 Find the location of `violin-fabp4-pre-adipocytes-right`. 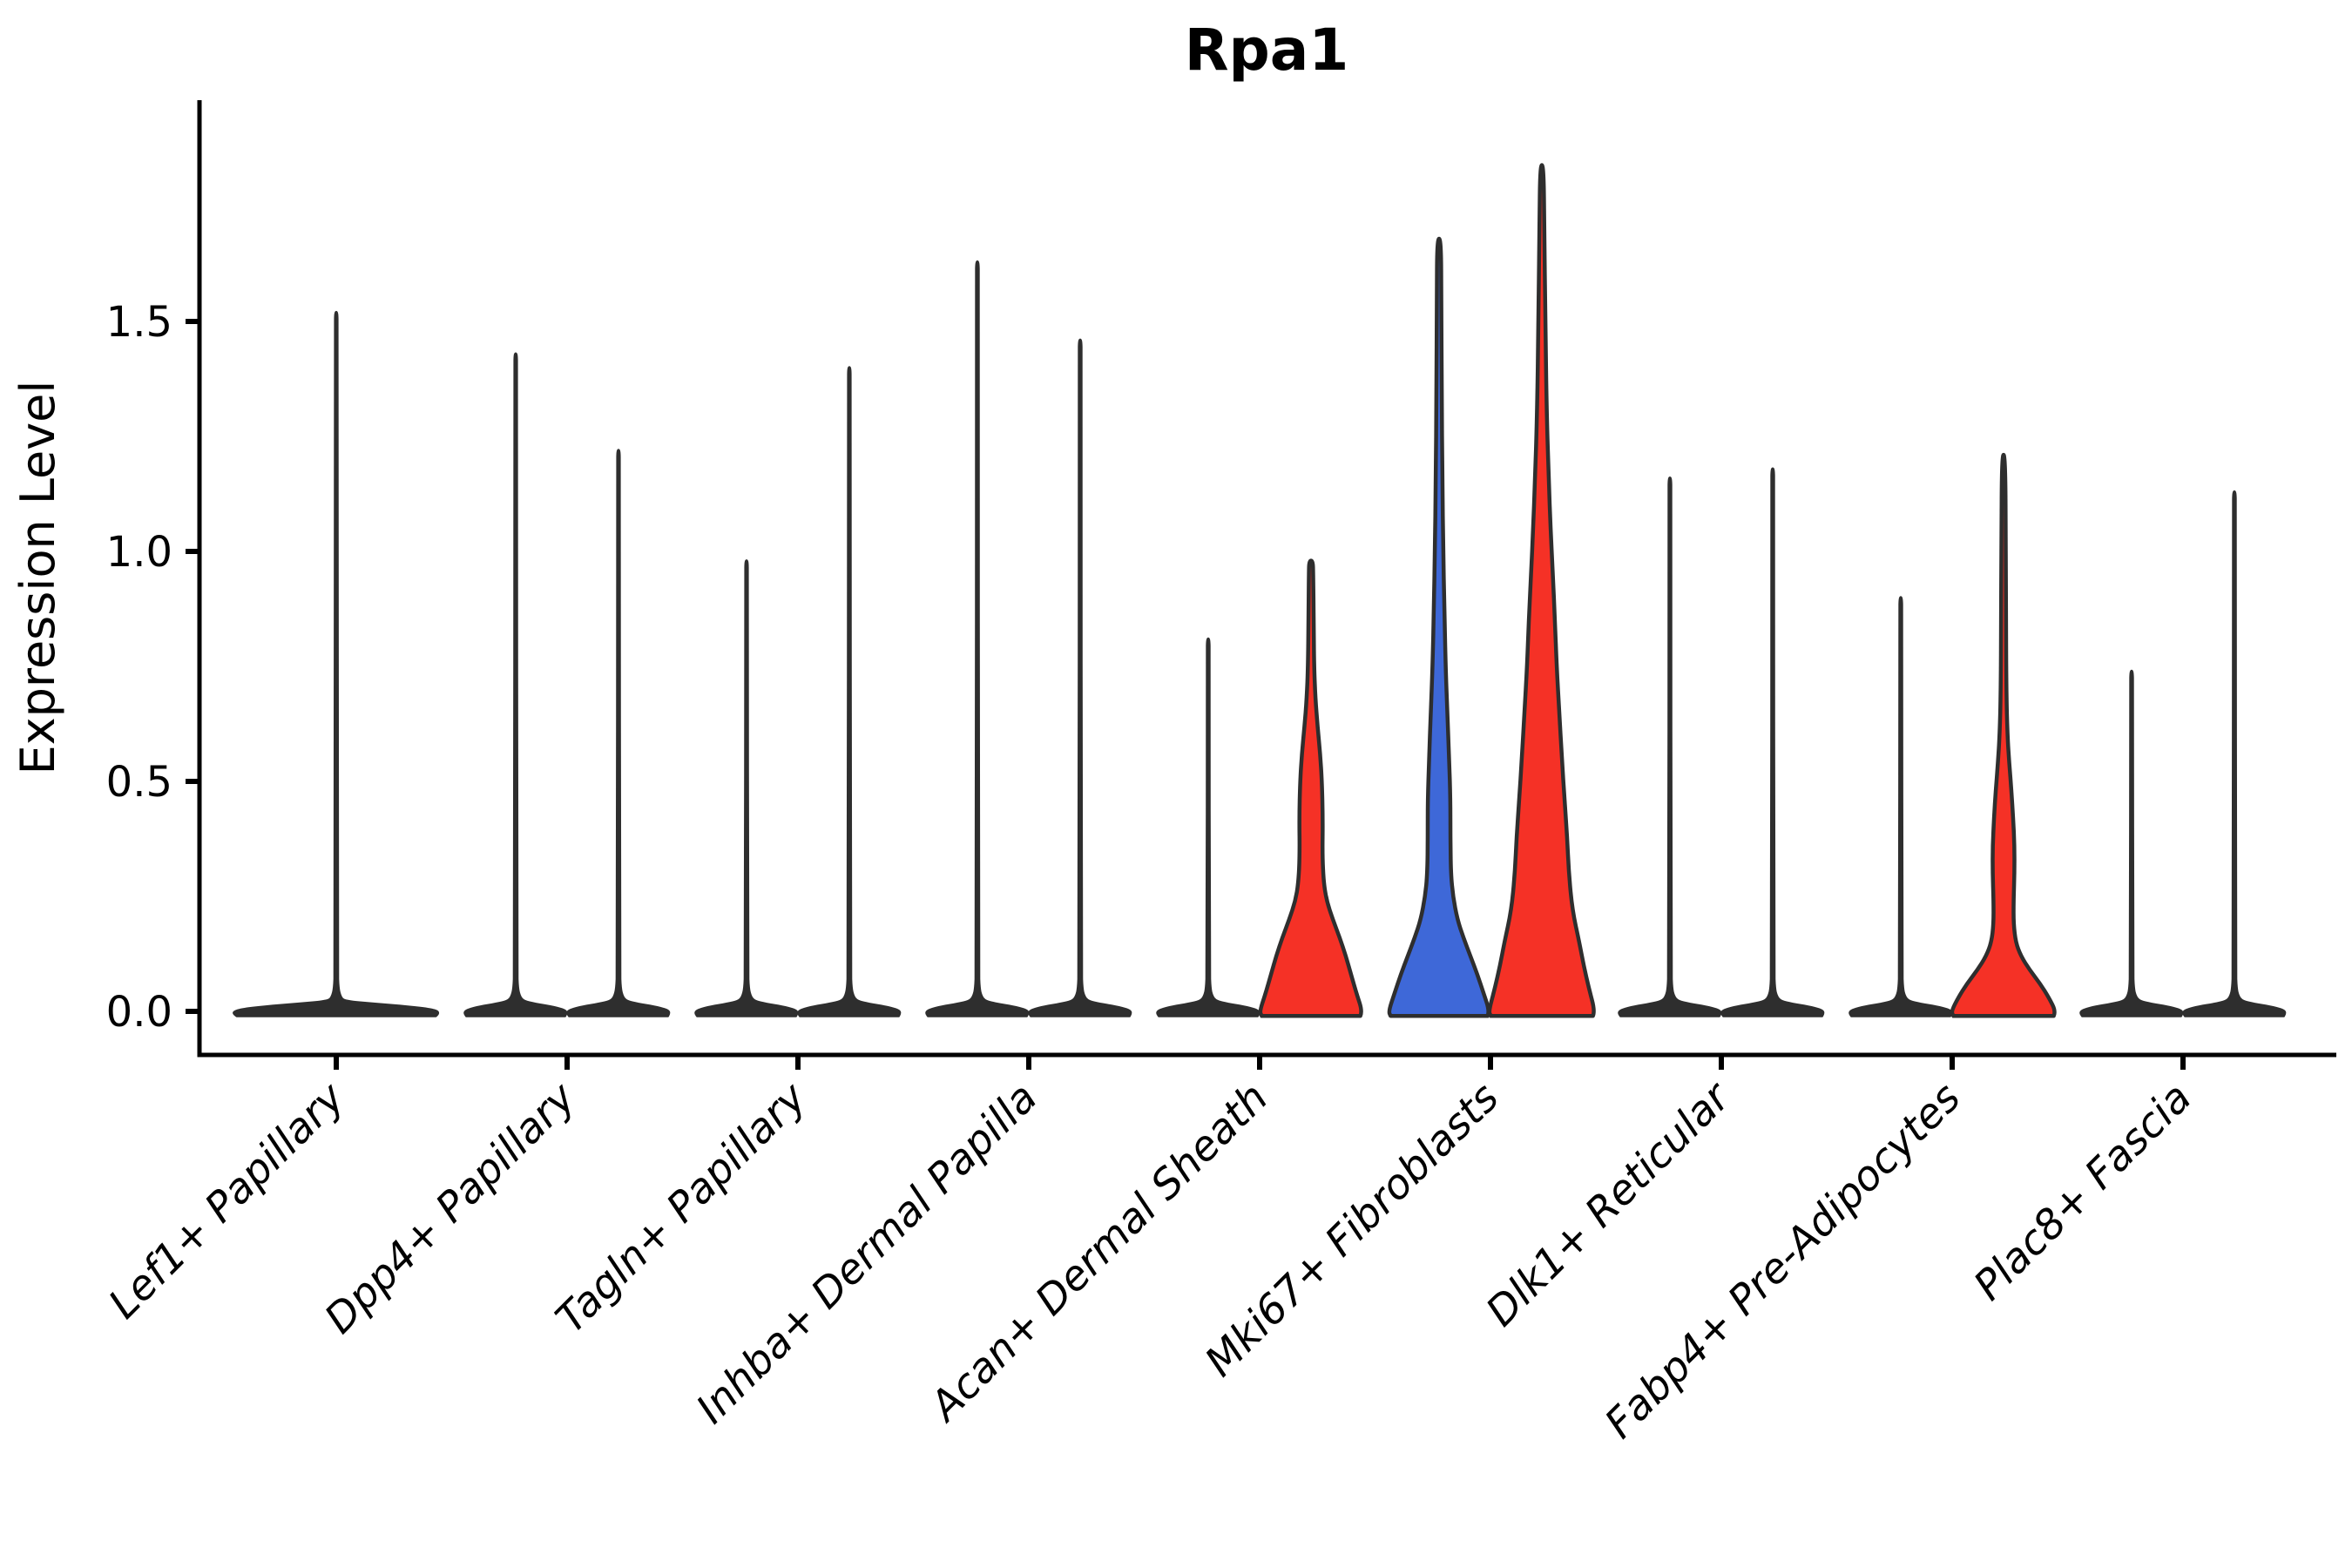

violin-fabp4-pre-adipocytes-right is located at coordinates (2003, 735).